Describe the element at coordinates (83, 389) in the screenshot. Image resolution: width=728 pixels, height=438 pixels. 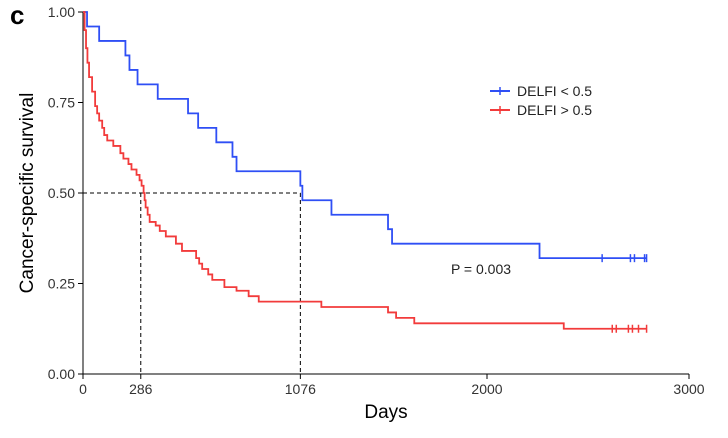
I see `x-tick-label: 0` at that location.